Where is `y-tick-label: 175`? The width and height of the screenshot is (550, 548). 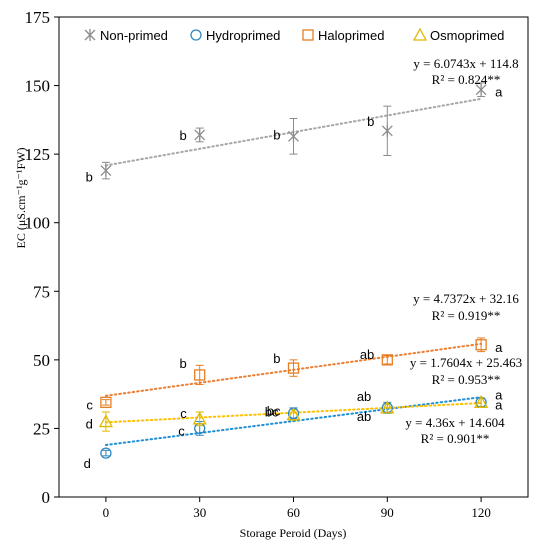
y-tick-label: 175 is located at coordinates (38, 17).